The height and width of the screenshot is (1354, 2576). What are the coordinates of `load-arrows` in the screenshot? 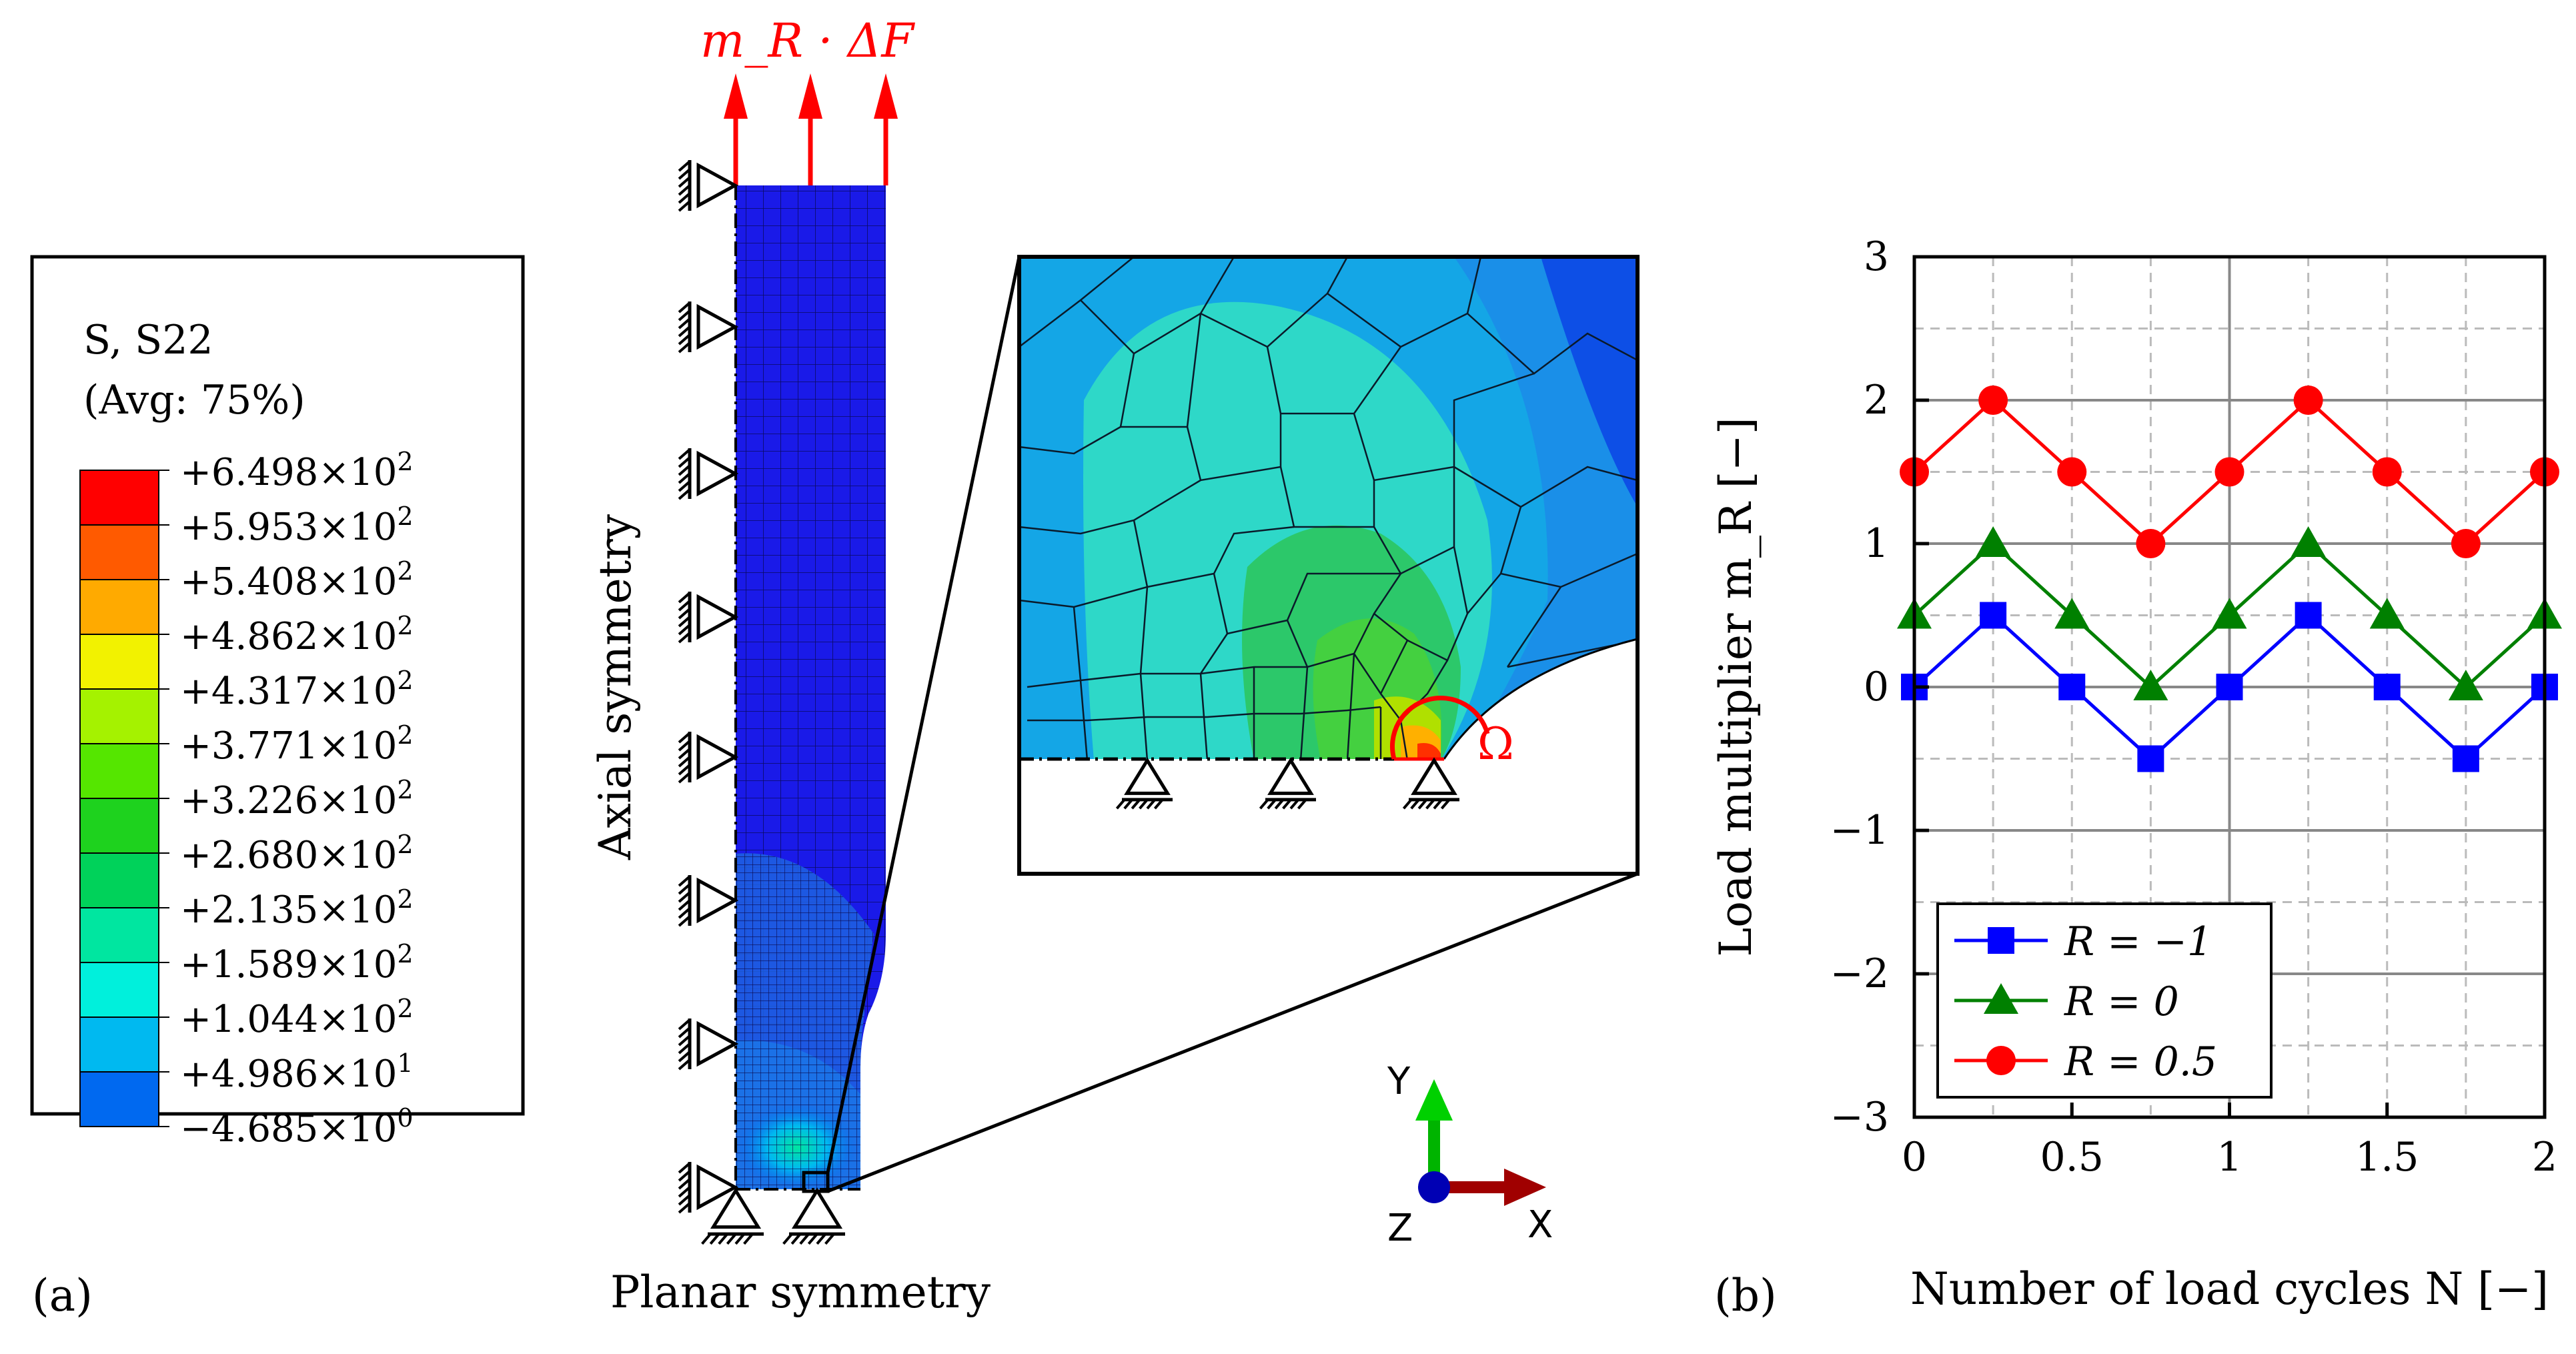 It's located at (811, 129).